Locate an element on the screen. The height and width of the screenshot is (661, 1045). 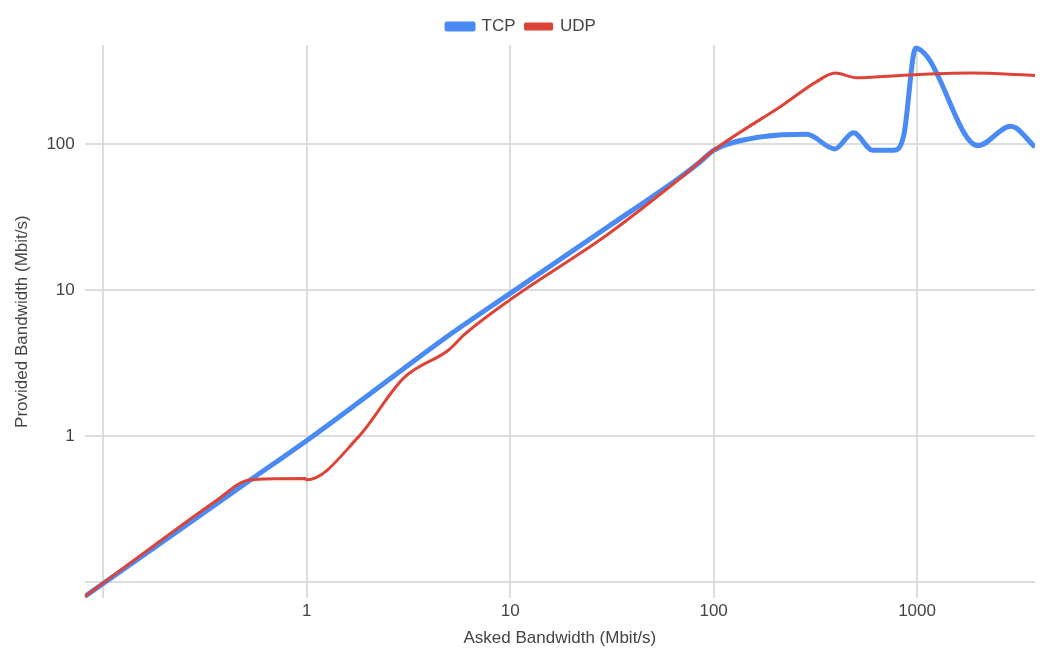
y-tick-label: 10 is located at coordinates (65, 289).